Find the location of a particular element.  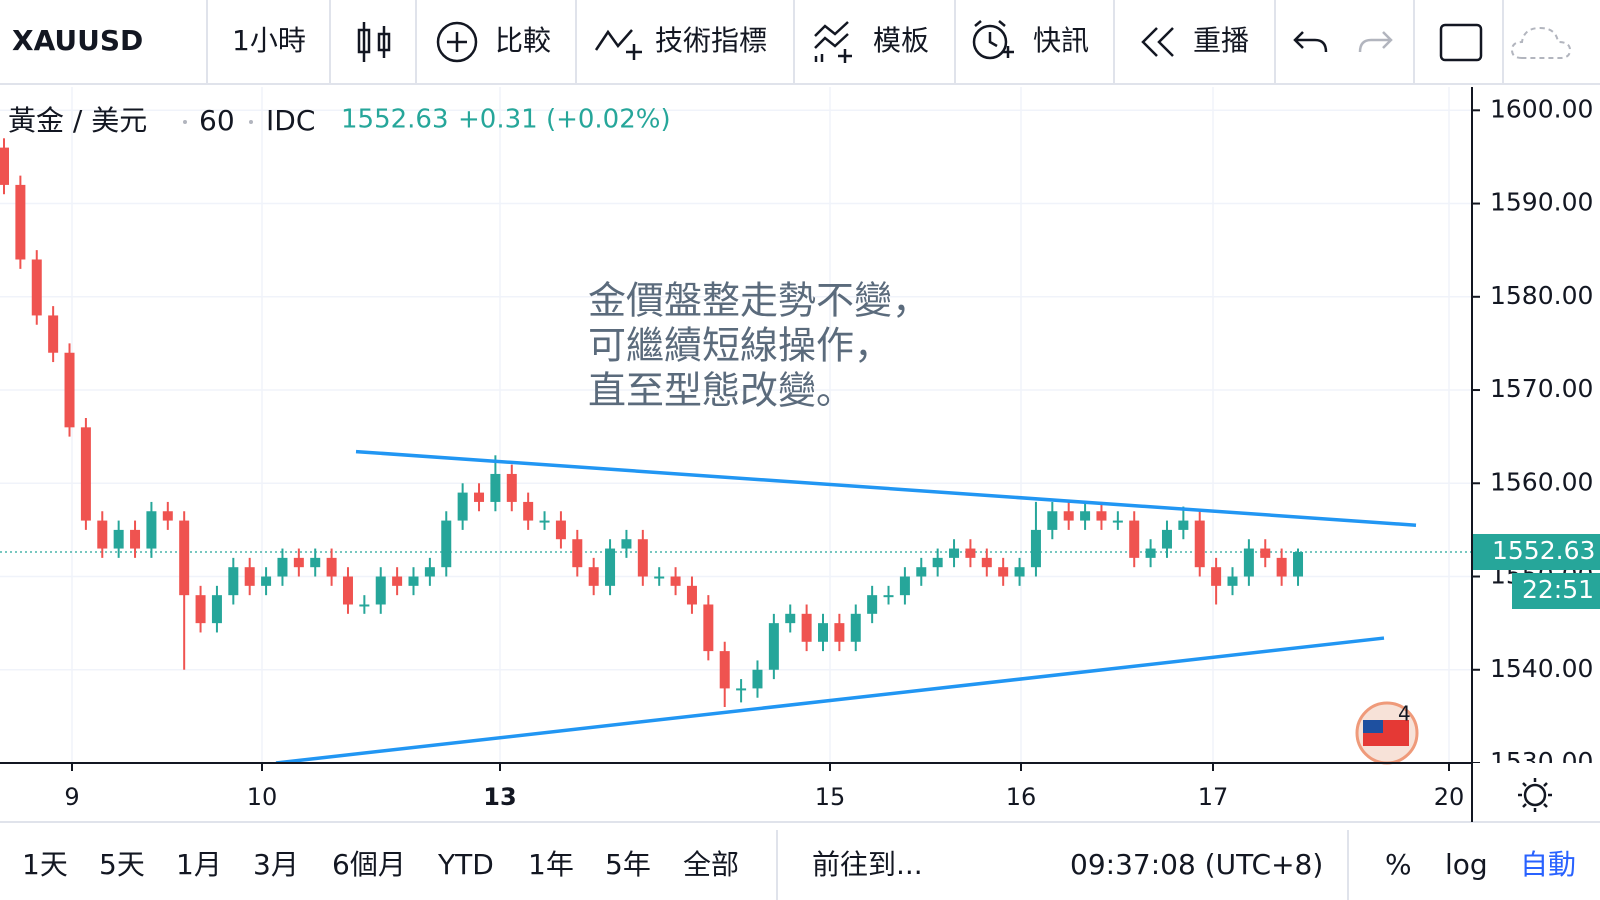

countdown-tag is located at coordinates (1556, 590).